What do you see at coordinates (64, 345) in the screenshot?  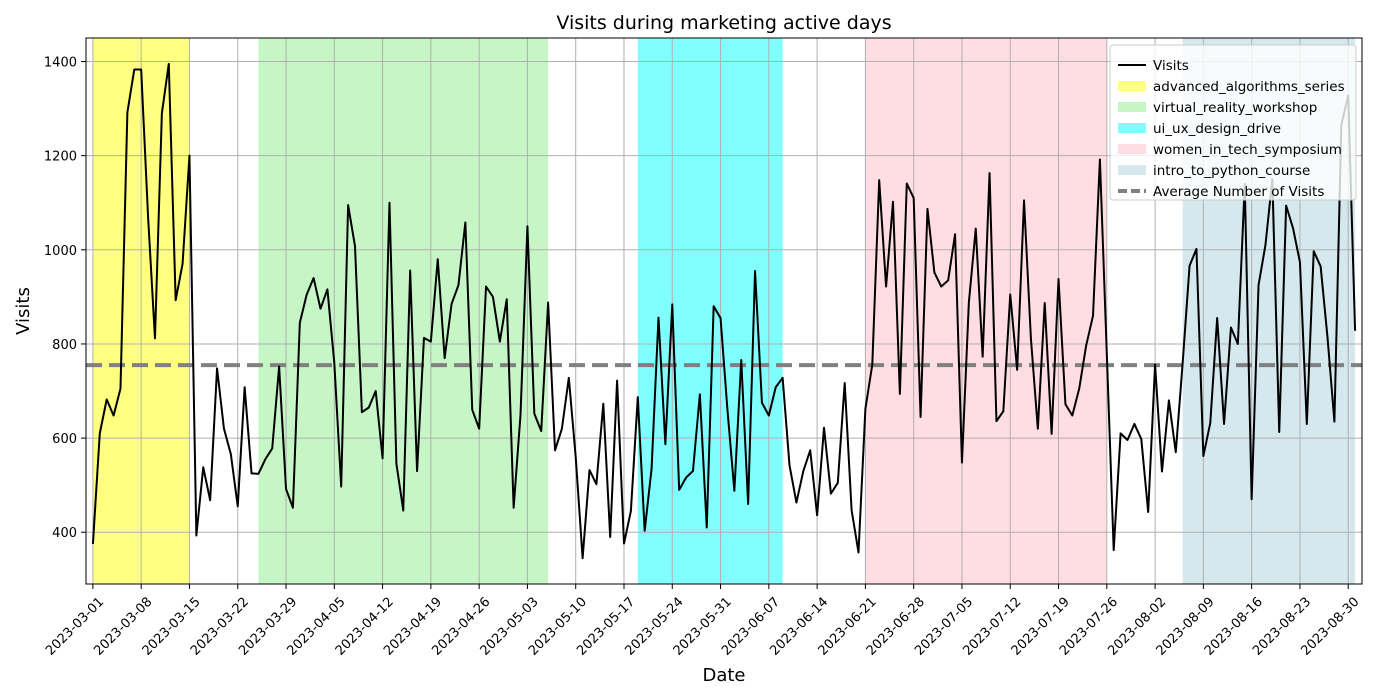 I see `y-tick-label: 800` at bounding box center [64, 345].